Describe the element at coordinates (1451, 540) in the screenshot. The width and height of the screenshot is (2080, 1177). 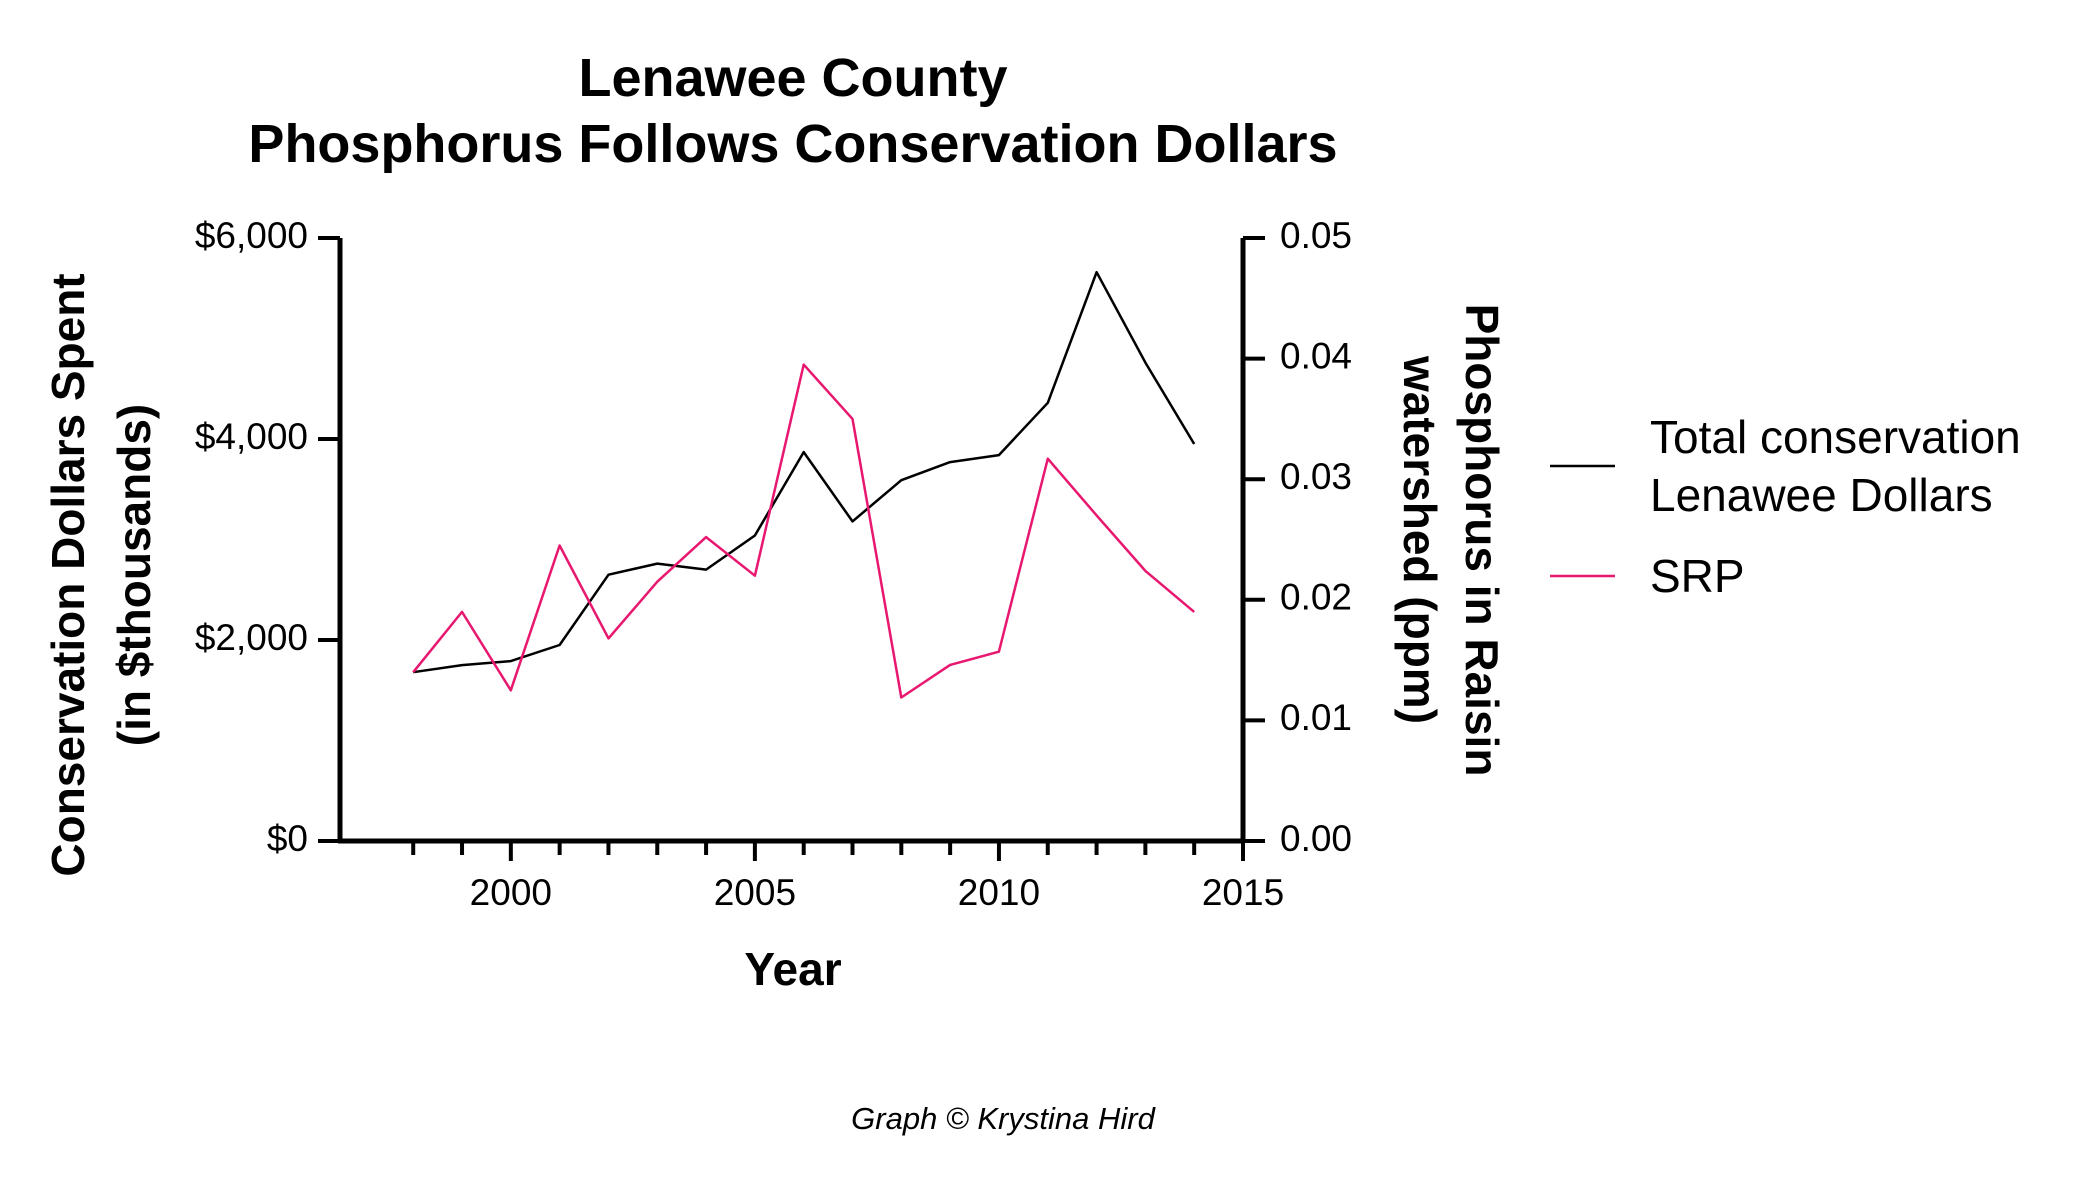
I see `right-y-axis-title: Phosphorus in Raisin watershed (ppm)` at that location.